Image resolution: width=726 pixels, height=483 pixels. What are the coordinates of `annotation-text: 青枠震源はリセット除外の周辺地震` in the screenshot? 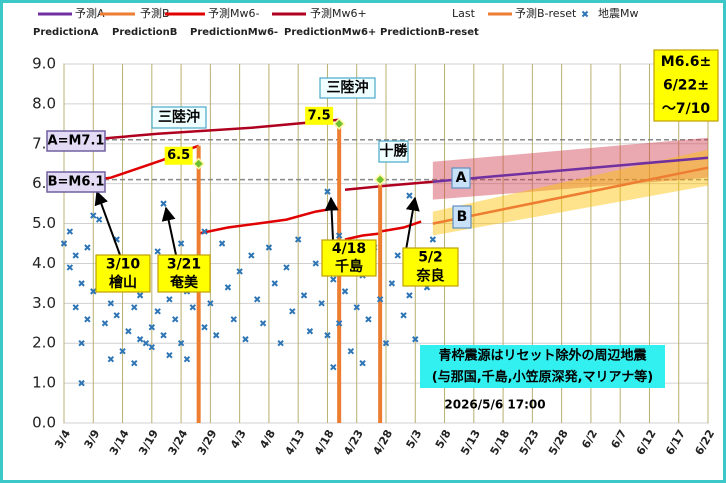 It's located at (542, 355).